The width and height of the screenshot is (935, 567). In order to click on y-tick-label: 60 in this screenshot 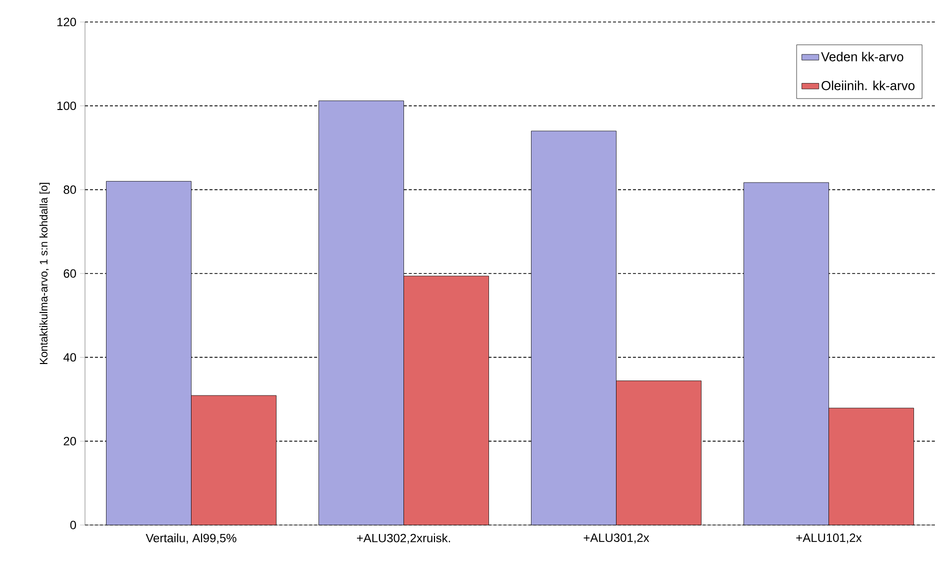, I will do `click(70, 273)`.